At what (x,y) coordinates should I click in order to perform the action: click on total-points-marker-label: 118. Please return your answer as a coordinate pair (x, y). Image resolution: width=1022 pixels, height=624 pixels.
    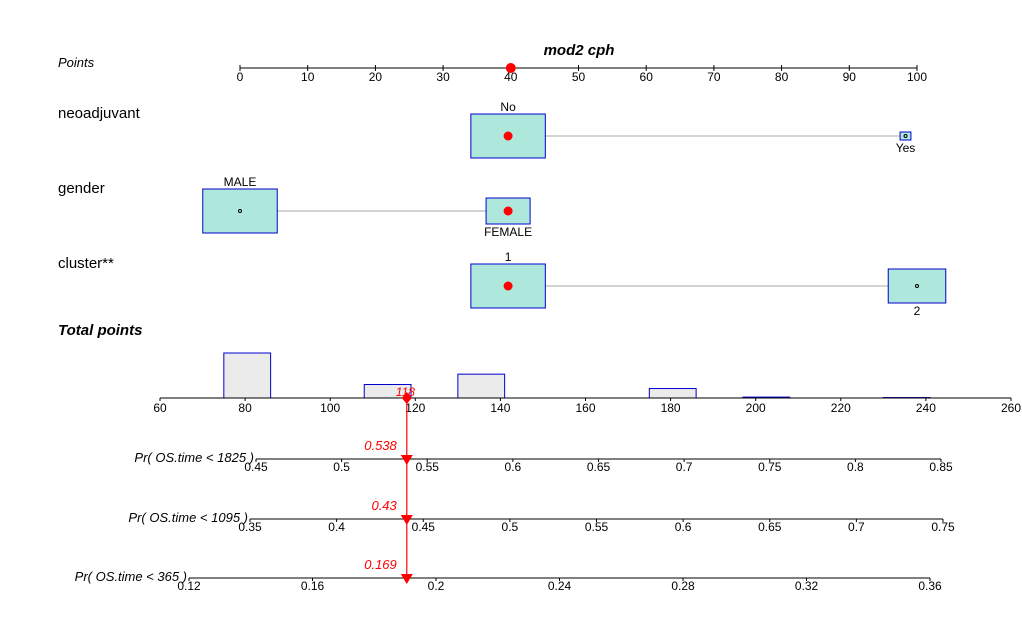
    Looking at the image, I should click on (405, 392).